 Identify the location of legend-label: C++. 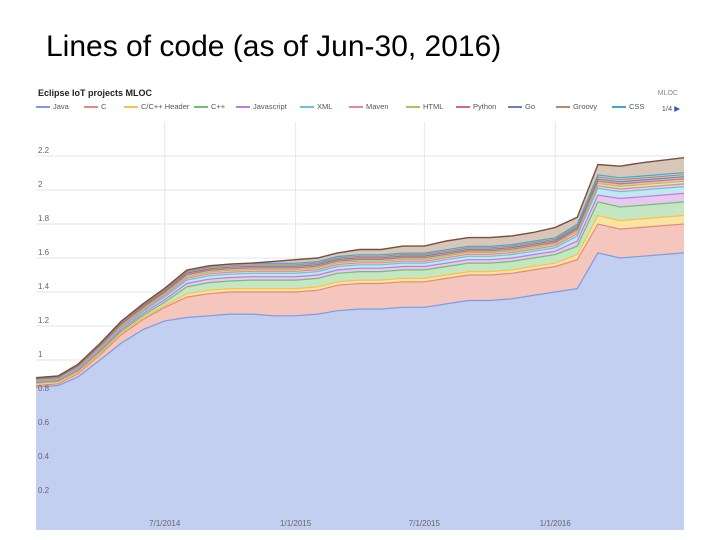
(218, 106).